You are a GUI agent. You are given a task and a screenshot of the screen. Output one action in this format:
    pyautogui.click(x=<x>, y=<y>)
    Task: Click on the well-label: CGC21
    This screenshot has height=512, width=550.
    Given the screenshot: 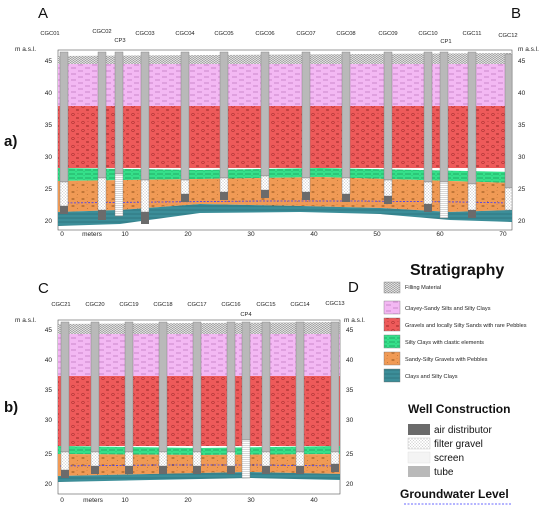 What is the action you would take?
    pyautogui.click(x=60, y=305)
    